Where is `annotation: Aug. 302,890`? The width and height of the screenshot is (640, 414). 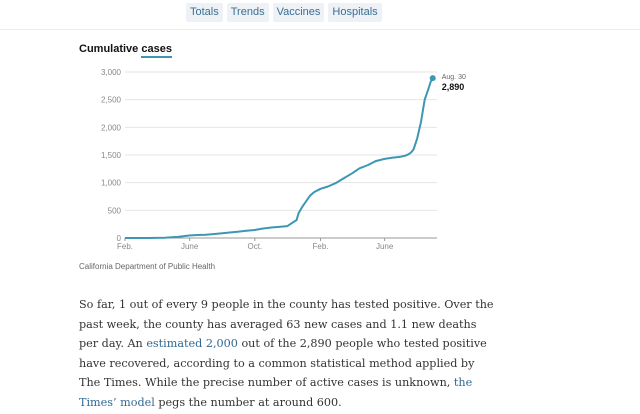 annotation: Aug. 302,890 is located at coordinates (454, 83).